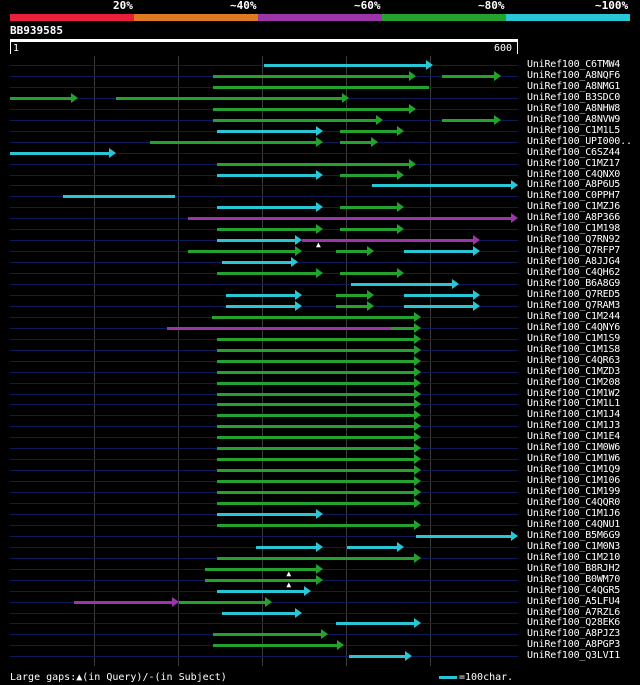 This screenshot has height=685, width=640. Describe the element at coordinates (574, 261) in the screenshot. I see `hit-name-link: UniRef100_A8JJG4` at that location.